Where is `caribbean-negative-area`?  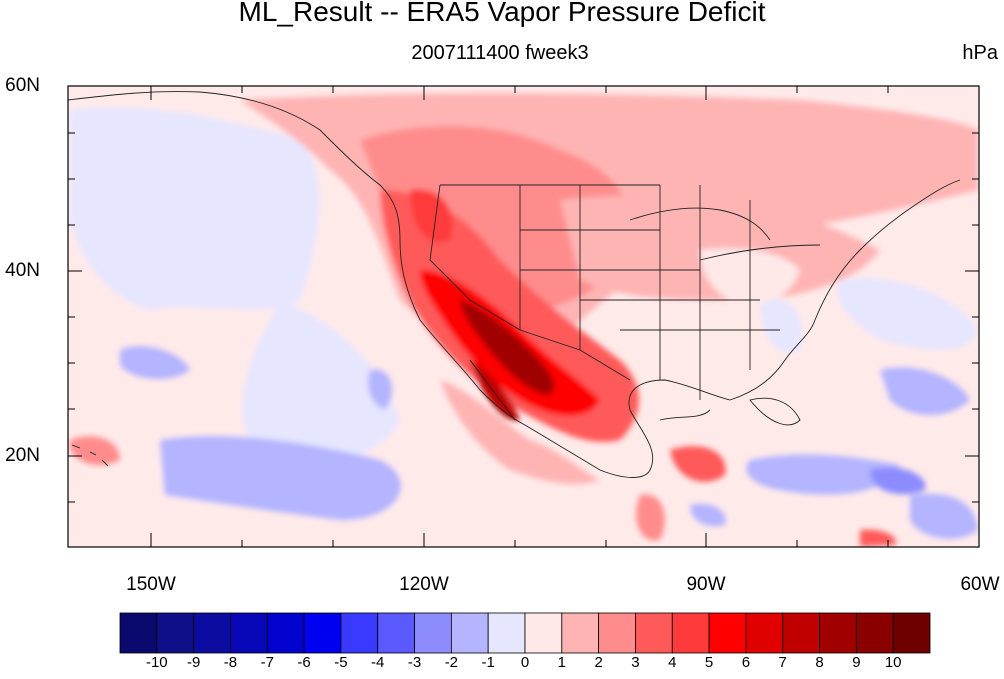
caribbean-negative-area is located at coordinates (708, 515).